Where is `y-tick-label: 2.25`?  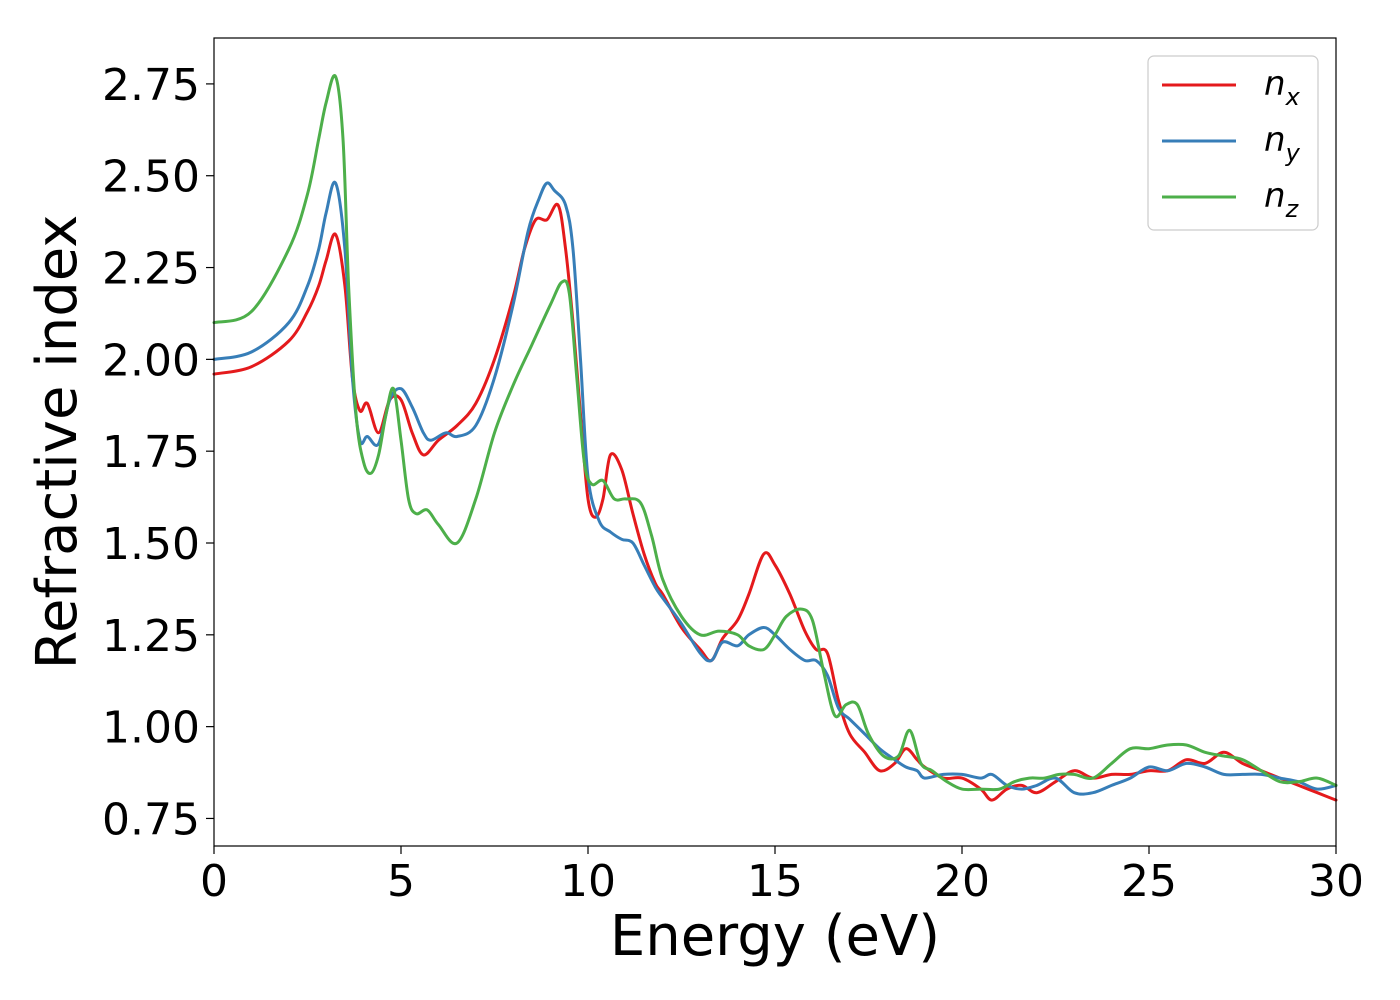
y-tick-label: 2.25 is located at coordinates (151, 269).